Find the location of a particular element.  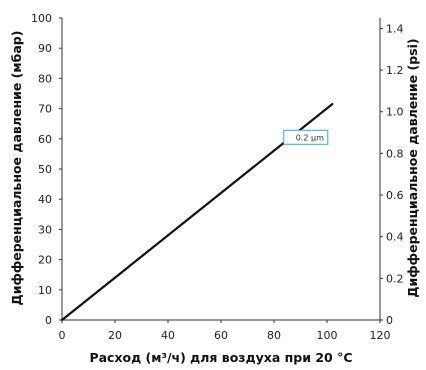

y-tick-label: 50 is located at coordinates (45, 169).